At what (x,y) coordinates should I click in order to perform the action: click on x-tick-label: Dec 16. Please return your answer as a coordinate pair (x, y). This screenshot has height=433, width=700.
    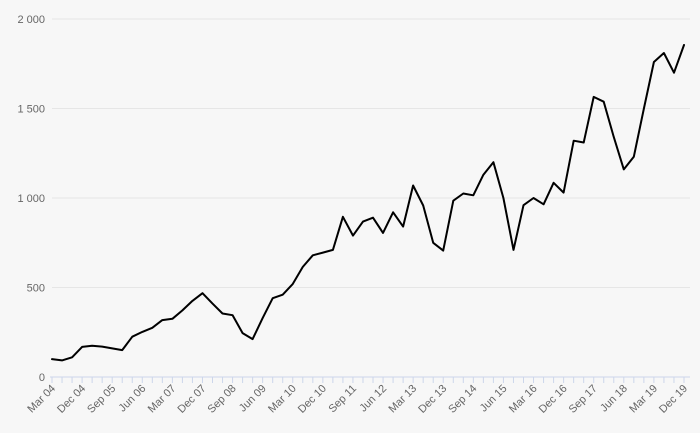
    Looking at the image, I should click on (553, 399).